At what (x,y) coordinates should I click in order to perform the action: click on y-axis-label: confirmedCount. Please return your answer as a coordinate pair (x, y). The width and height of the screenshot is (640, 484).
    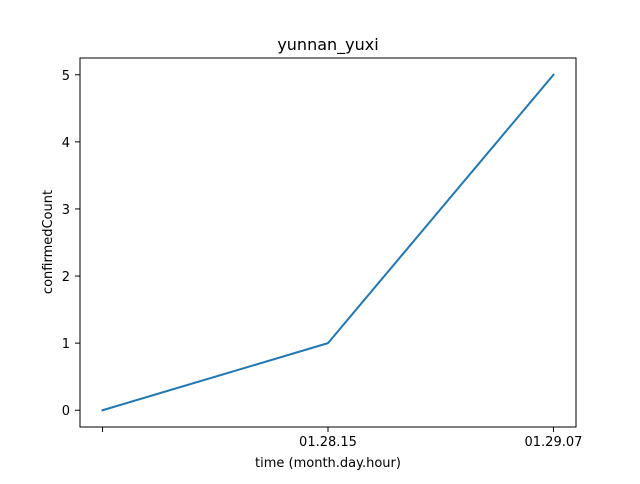
    Looking at the image, I should click on (48, 242).